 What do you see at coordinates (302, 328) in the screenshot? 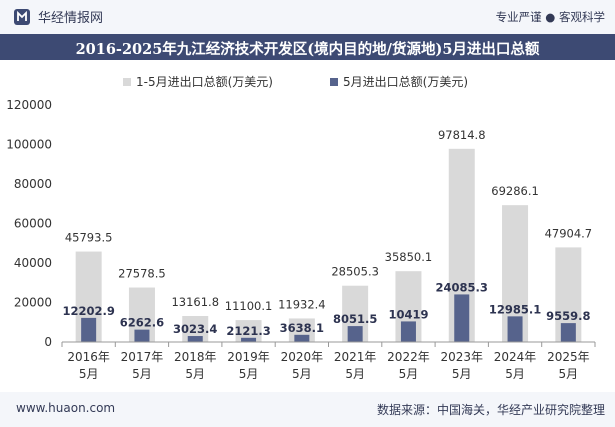
I see `data-label-may: 3638.1` at bounding box center [302, 328].